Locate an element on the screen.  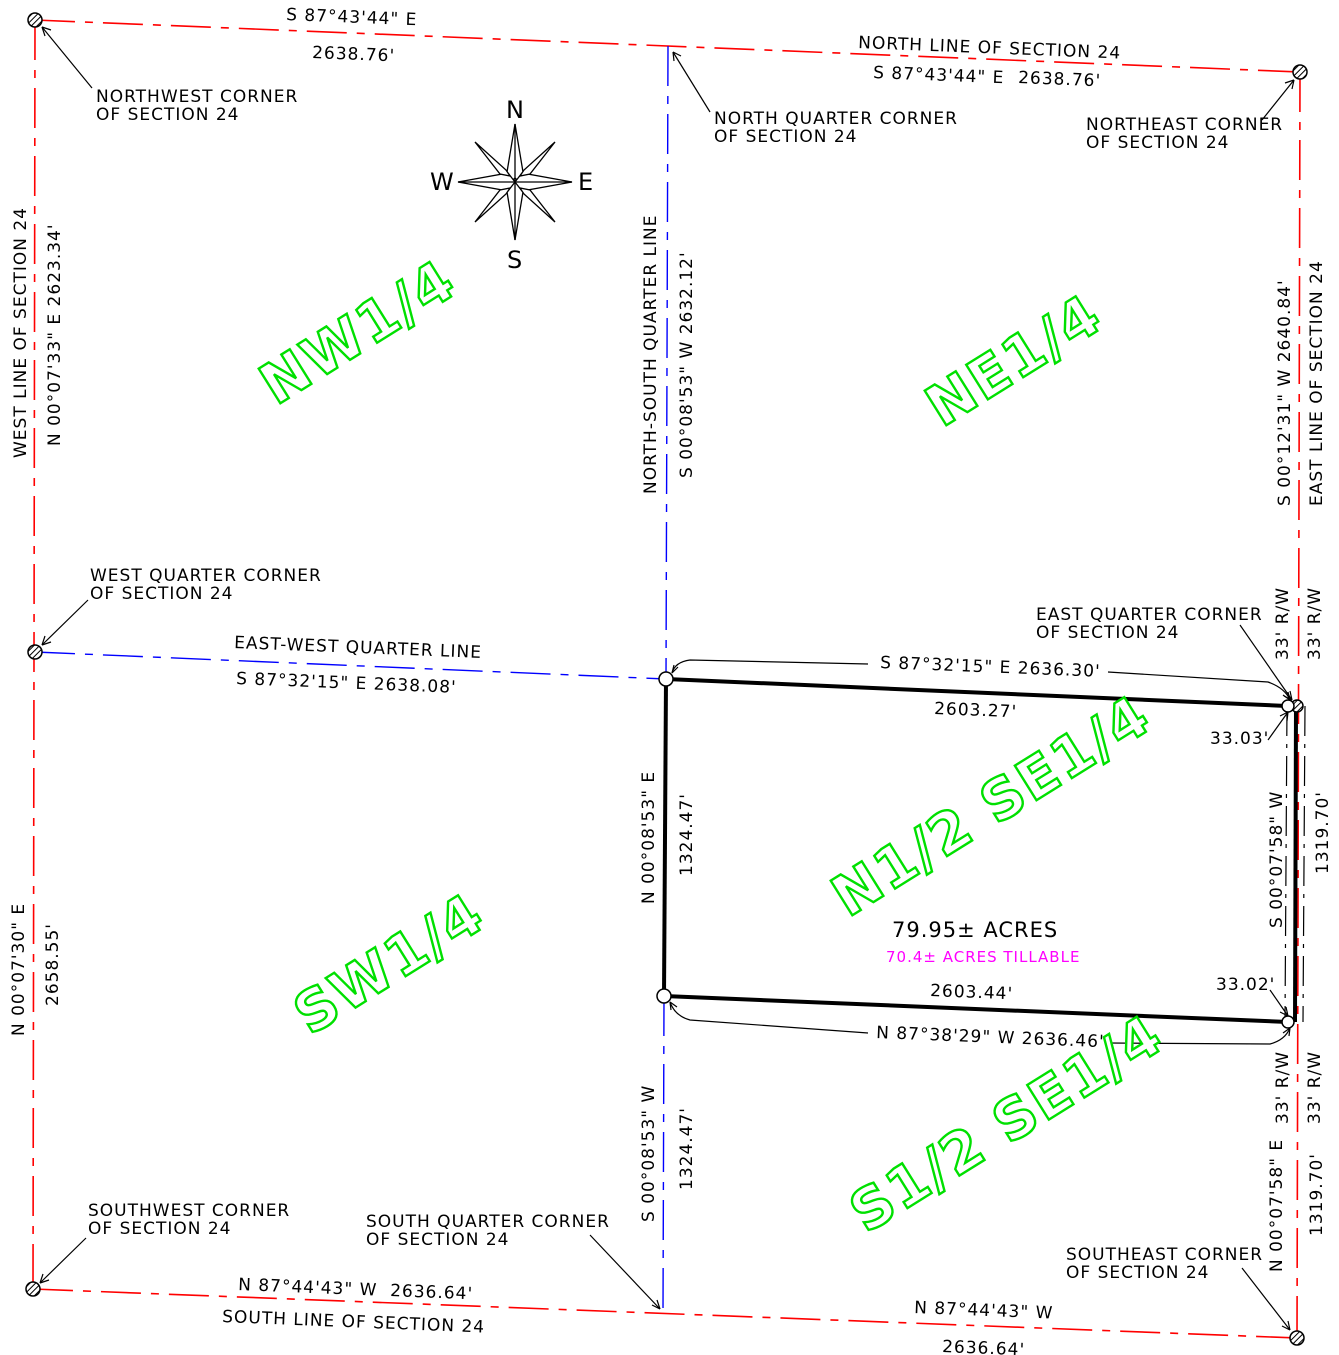
parcel-acres: 79.95± ACRES is located at coordinates (975, 930).